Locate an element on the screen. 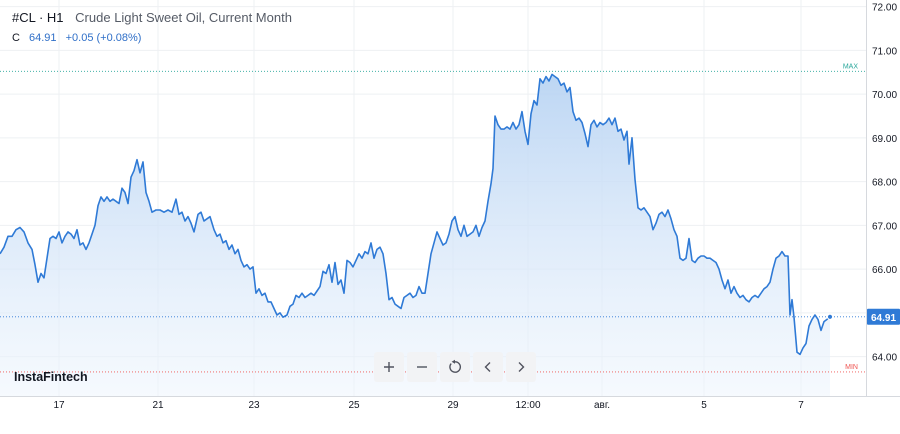 This screenshot has height=434, width=900. x-tick-label: 29 is located at coordinates (453, 405).